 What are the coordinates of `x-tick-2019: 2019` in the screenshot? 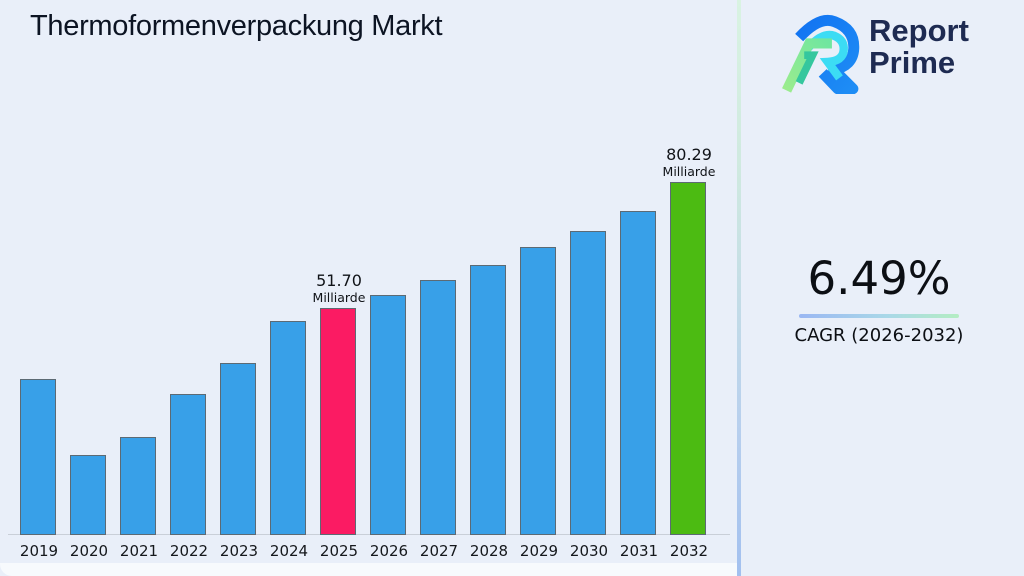 It's located at (39, 551).